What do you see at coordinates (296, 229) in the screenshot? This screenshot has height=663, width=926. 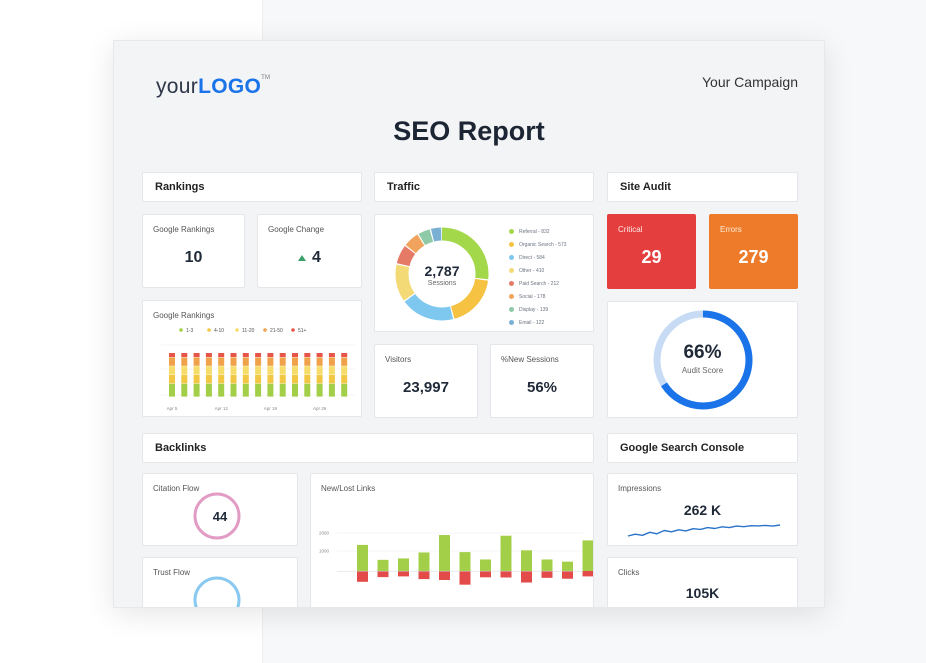 I see `google-change-label: Google Change` at bounding box center [296, 229].